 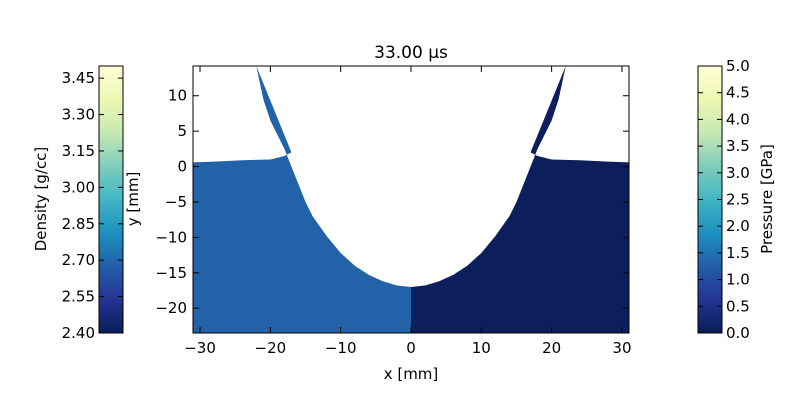 What do you see at coordinates (92, 205) in the screenshot?
I see `density-colorbar-ticks: 2.40 2.55 2.70 2.85 3.00 3.15 3.30 3.45` at bounding box center [92, 205].